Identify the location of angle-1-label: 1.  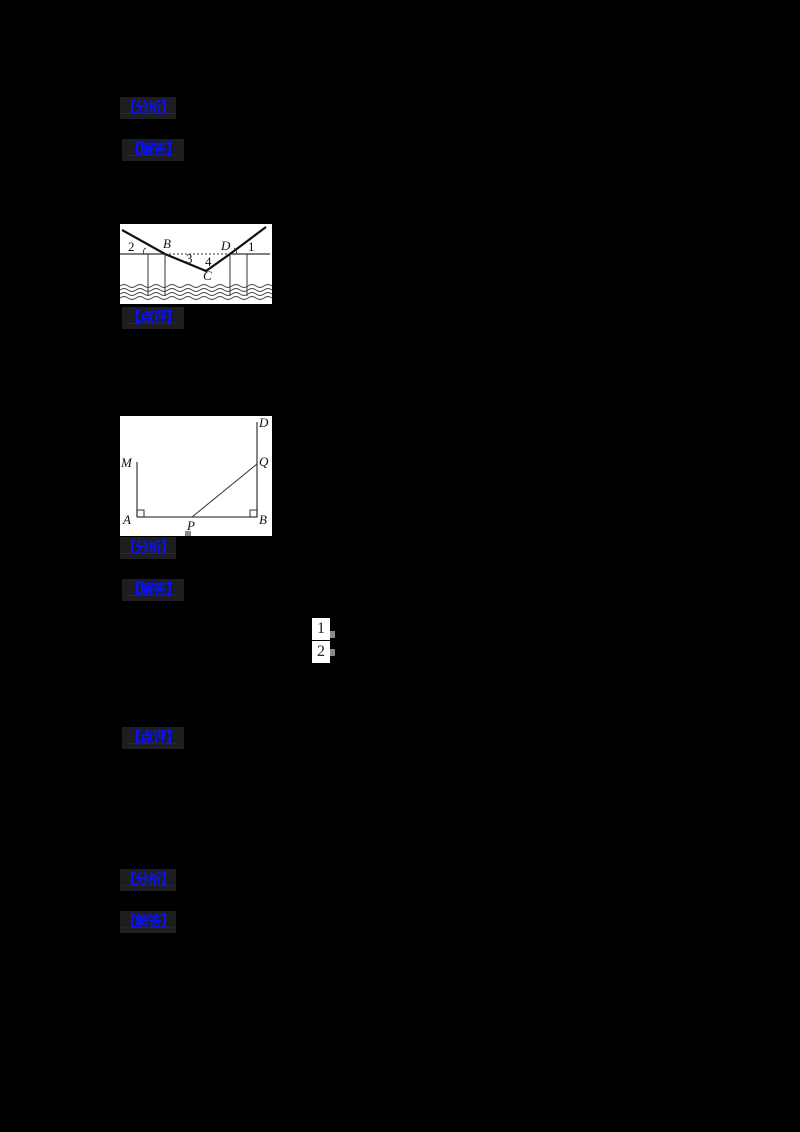
(251, 246).